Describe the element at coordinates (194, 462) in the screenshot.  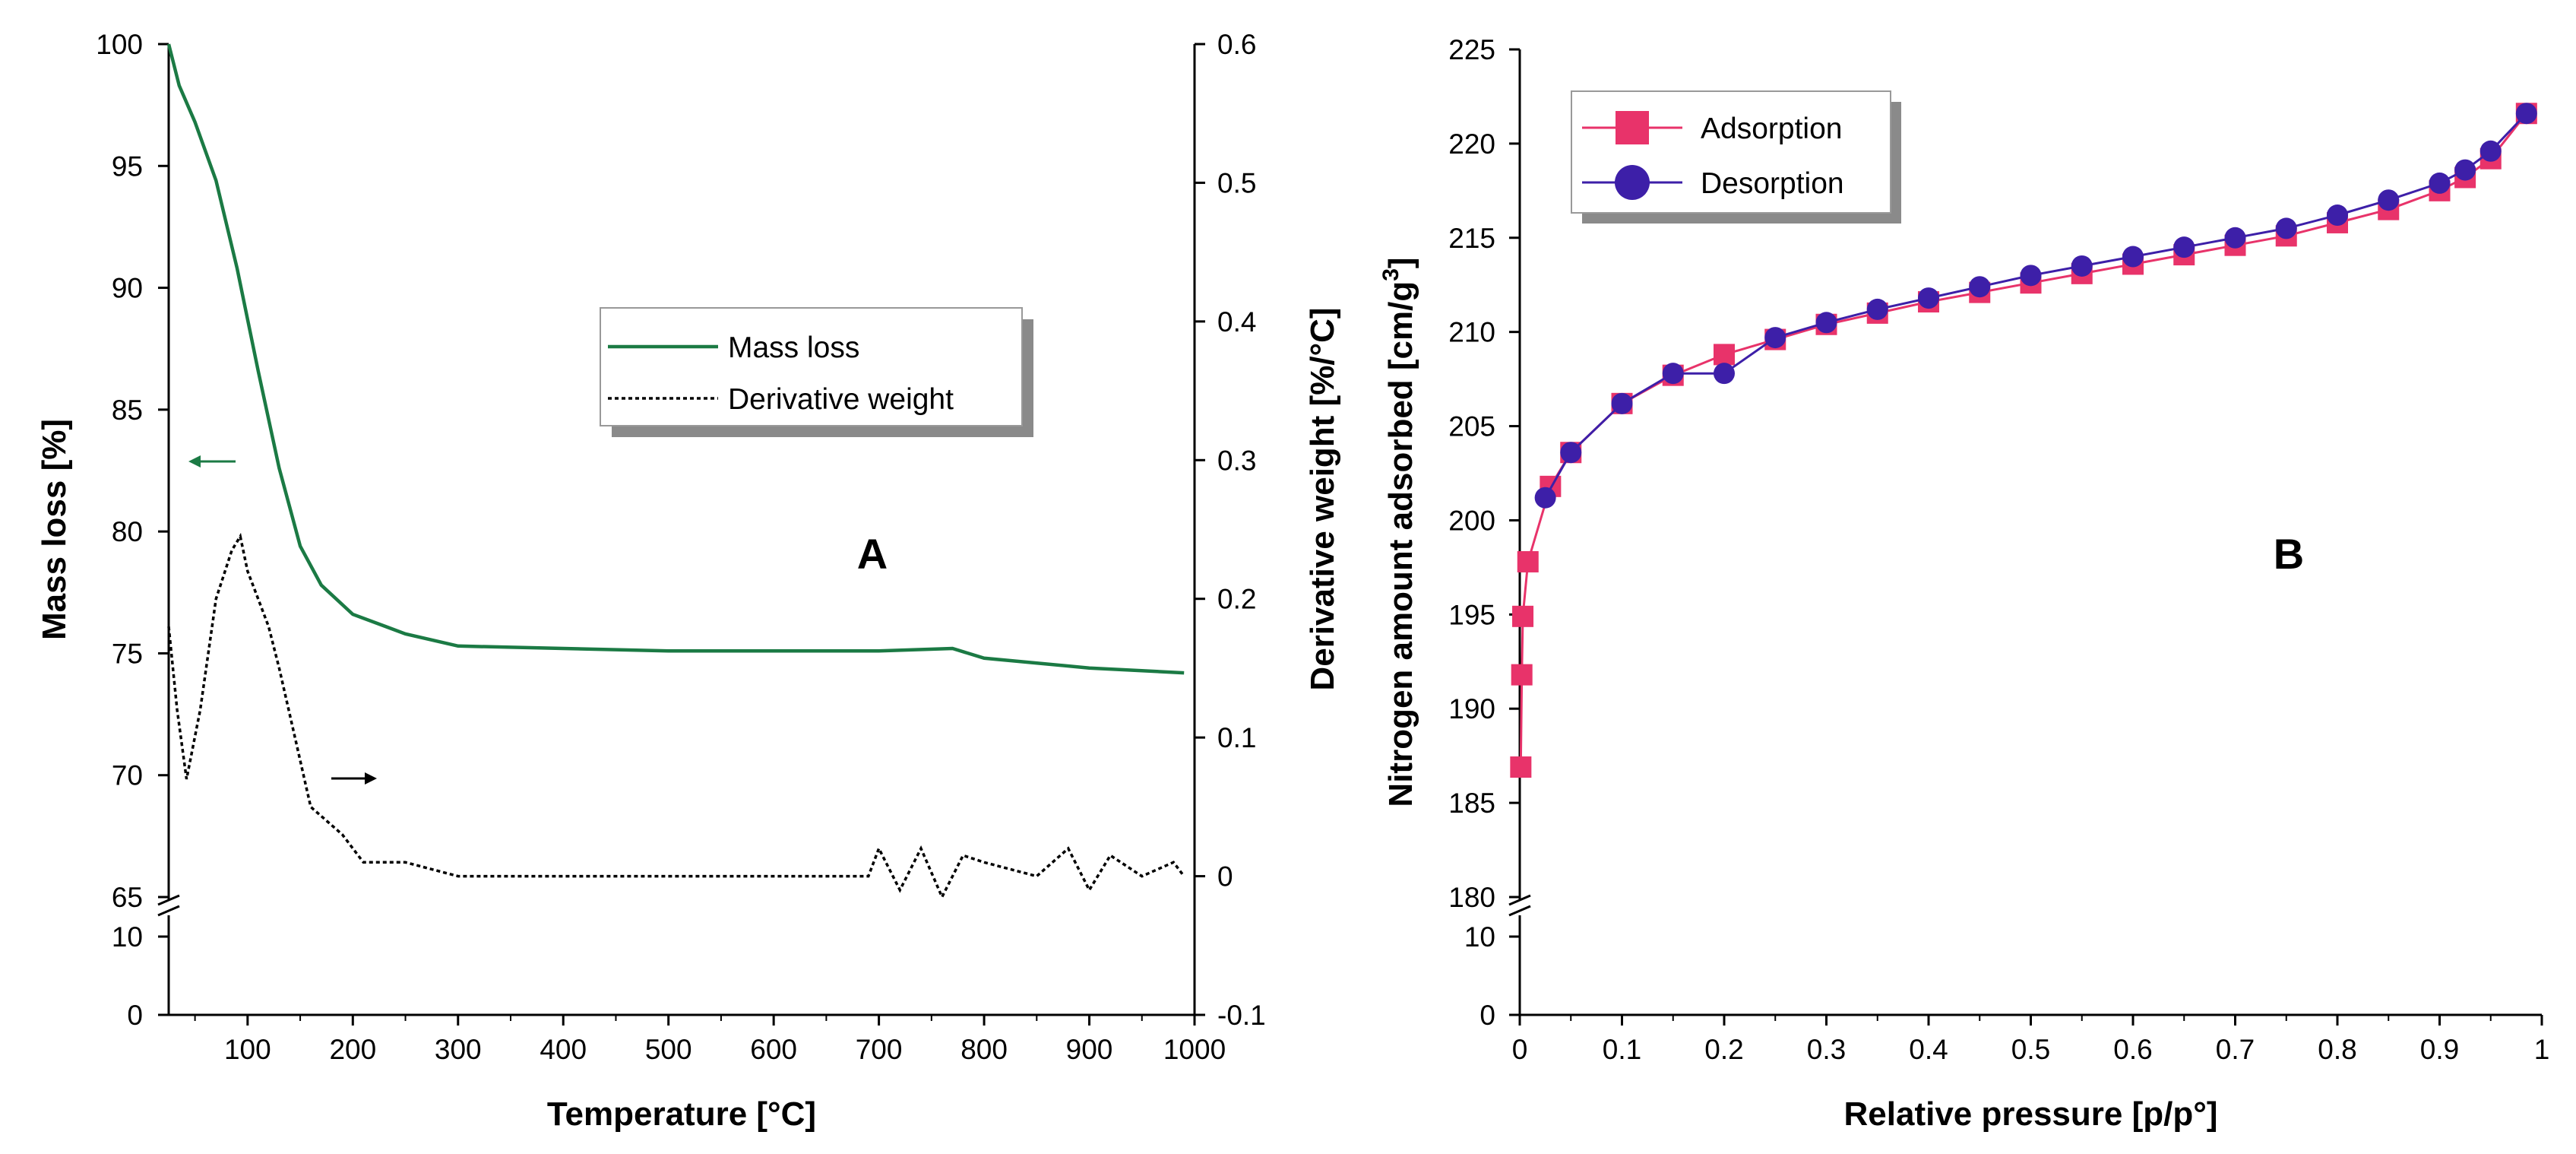
I see `left-axis-arrowhead` at that location.